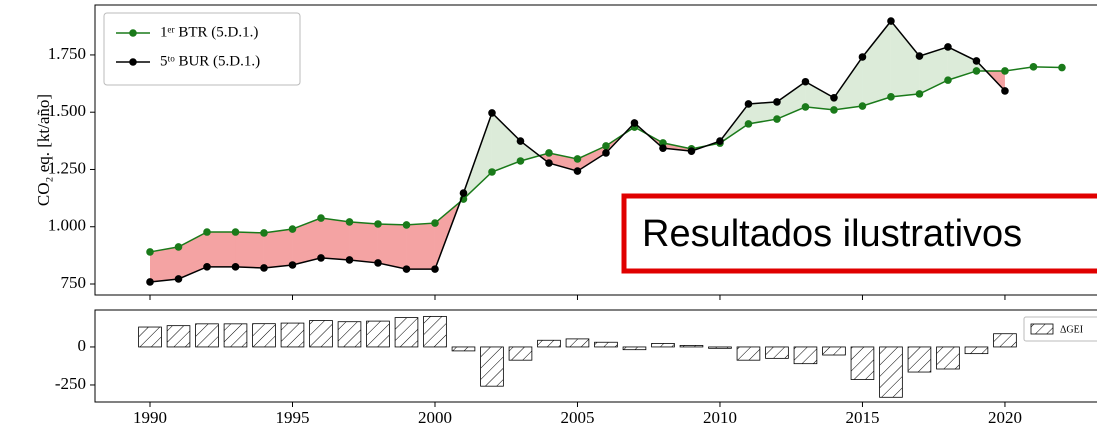 This screenshot has height=431, width=1097. What do you see at coordinates (202, 49) in the screenshot?
I see `legend-box` at bounding box center [202, 49].